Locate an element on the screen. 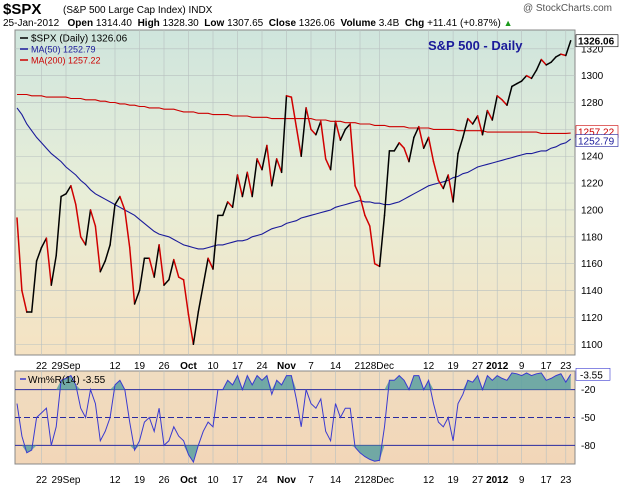 The width and height of the screenshot is (620, 488). main-x-tick-label: 12 is located at coordinates (429, 366).